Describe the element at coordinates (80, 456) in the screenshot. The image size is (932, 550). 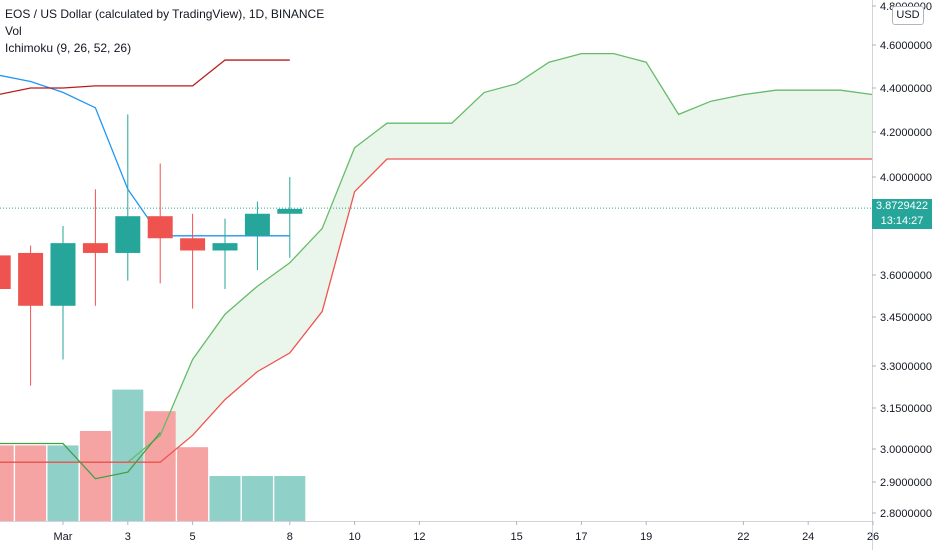
I see `lagging-span` at that location.